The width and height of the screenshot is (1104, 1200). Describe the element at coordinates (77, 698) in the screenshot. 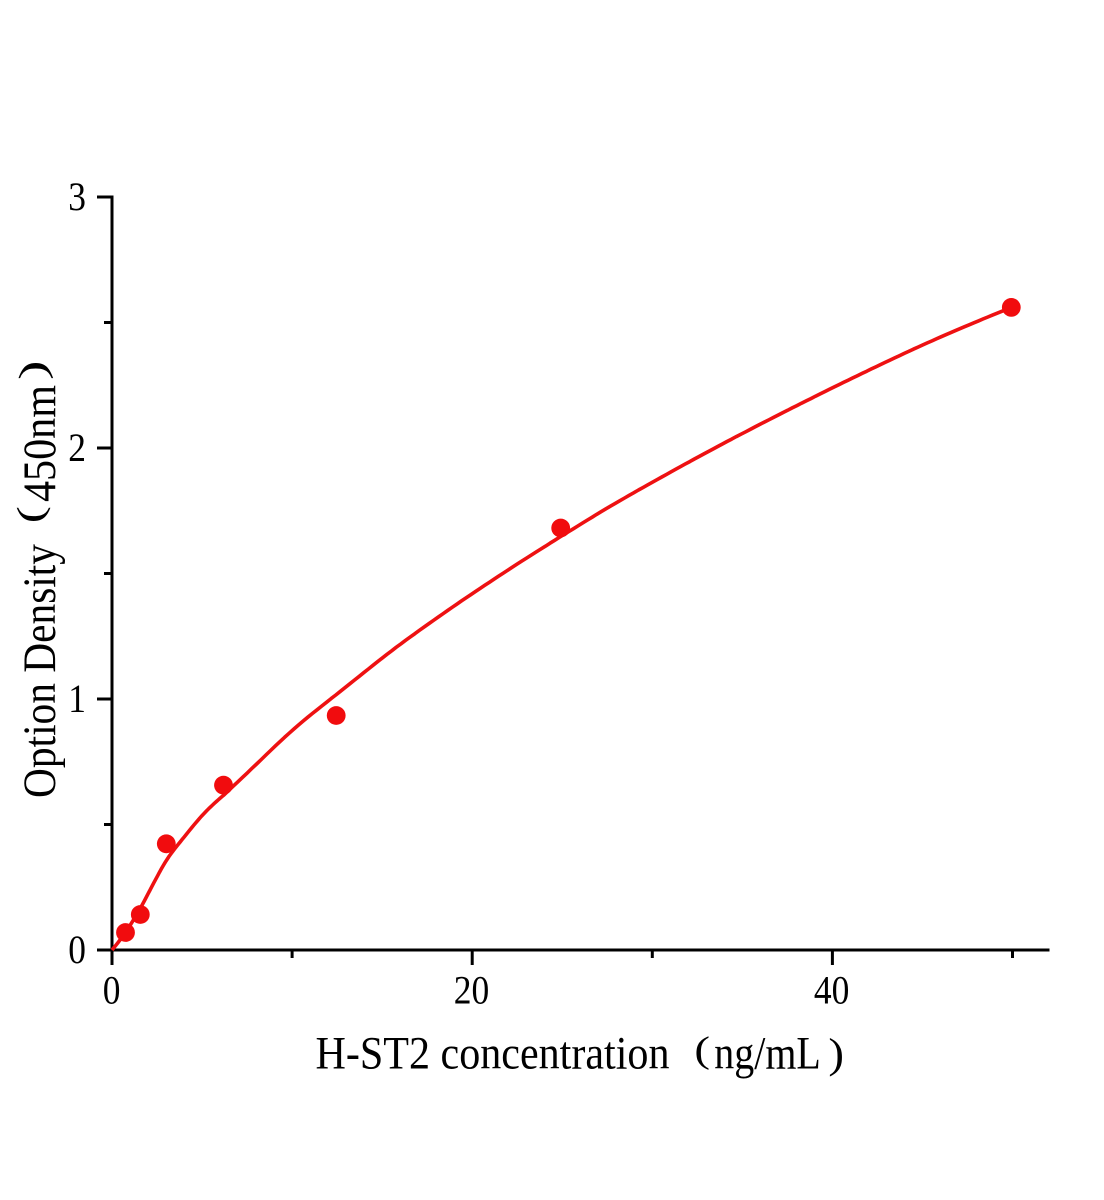

I see `svg-text: 1` at that location.